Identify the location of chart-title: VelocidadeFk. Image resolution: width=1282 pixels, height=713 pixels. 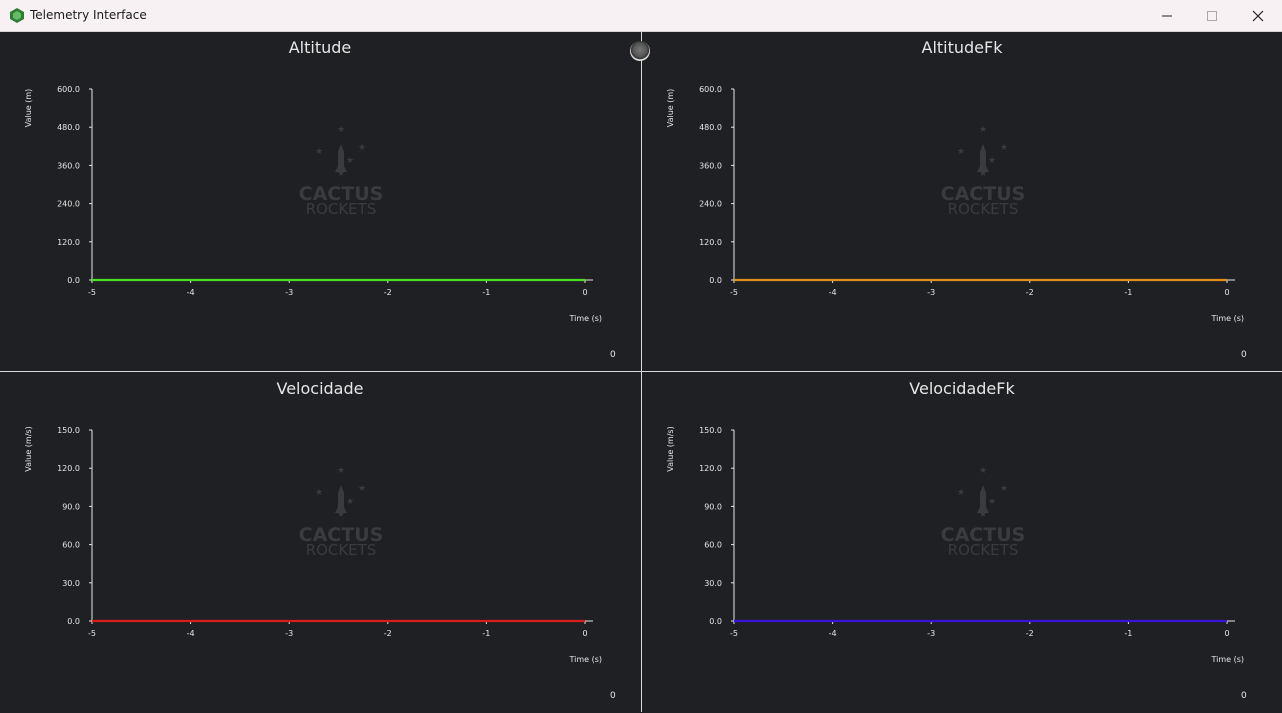
(962, 388).